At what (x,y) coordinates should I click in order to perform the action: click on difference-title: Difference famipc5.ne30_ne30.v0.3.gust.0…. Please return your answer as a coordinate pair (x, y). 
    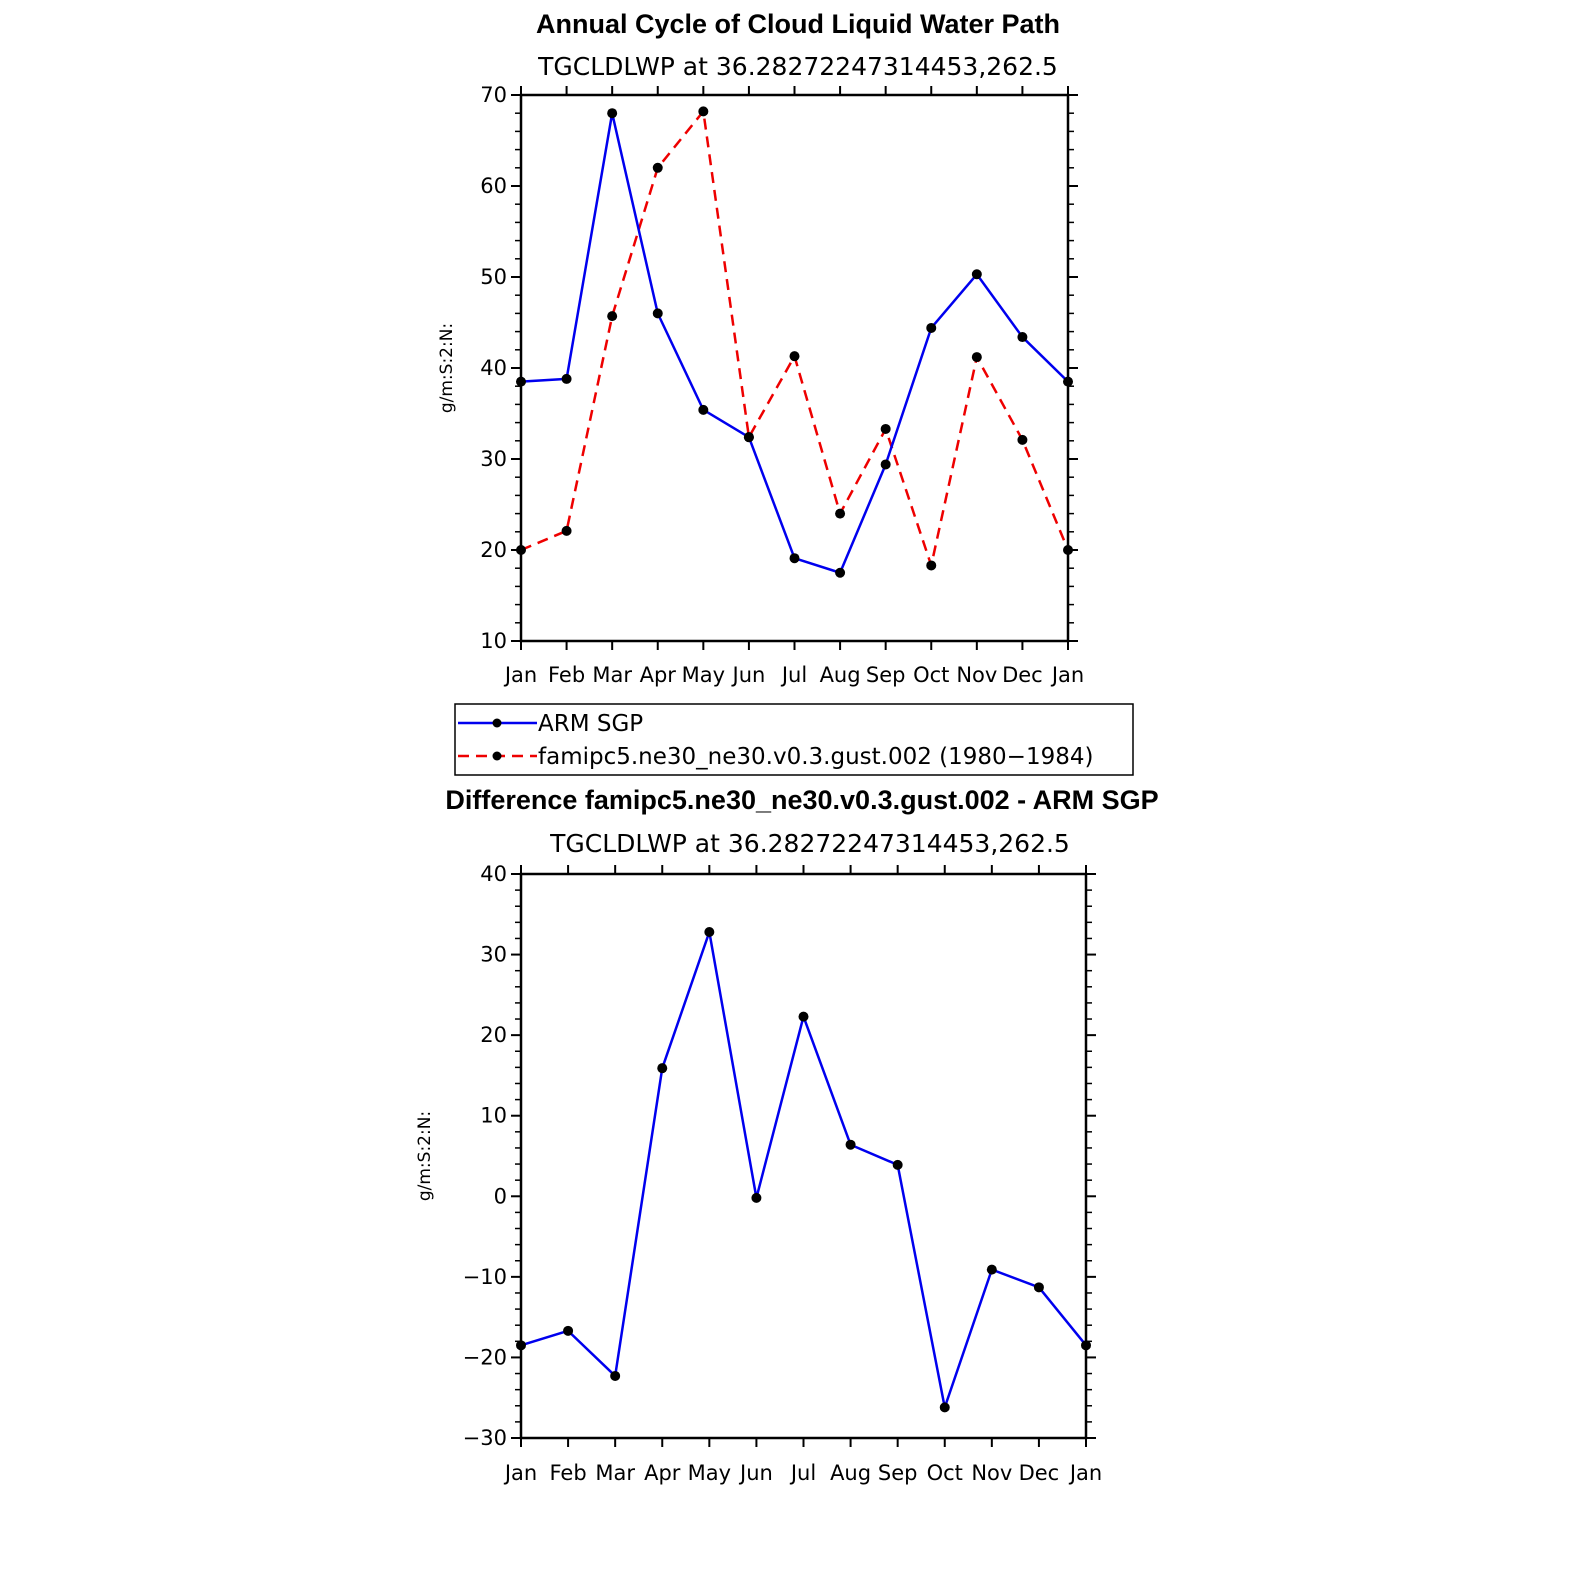
    Looking at the image, I should click on (801, 800).